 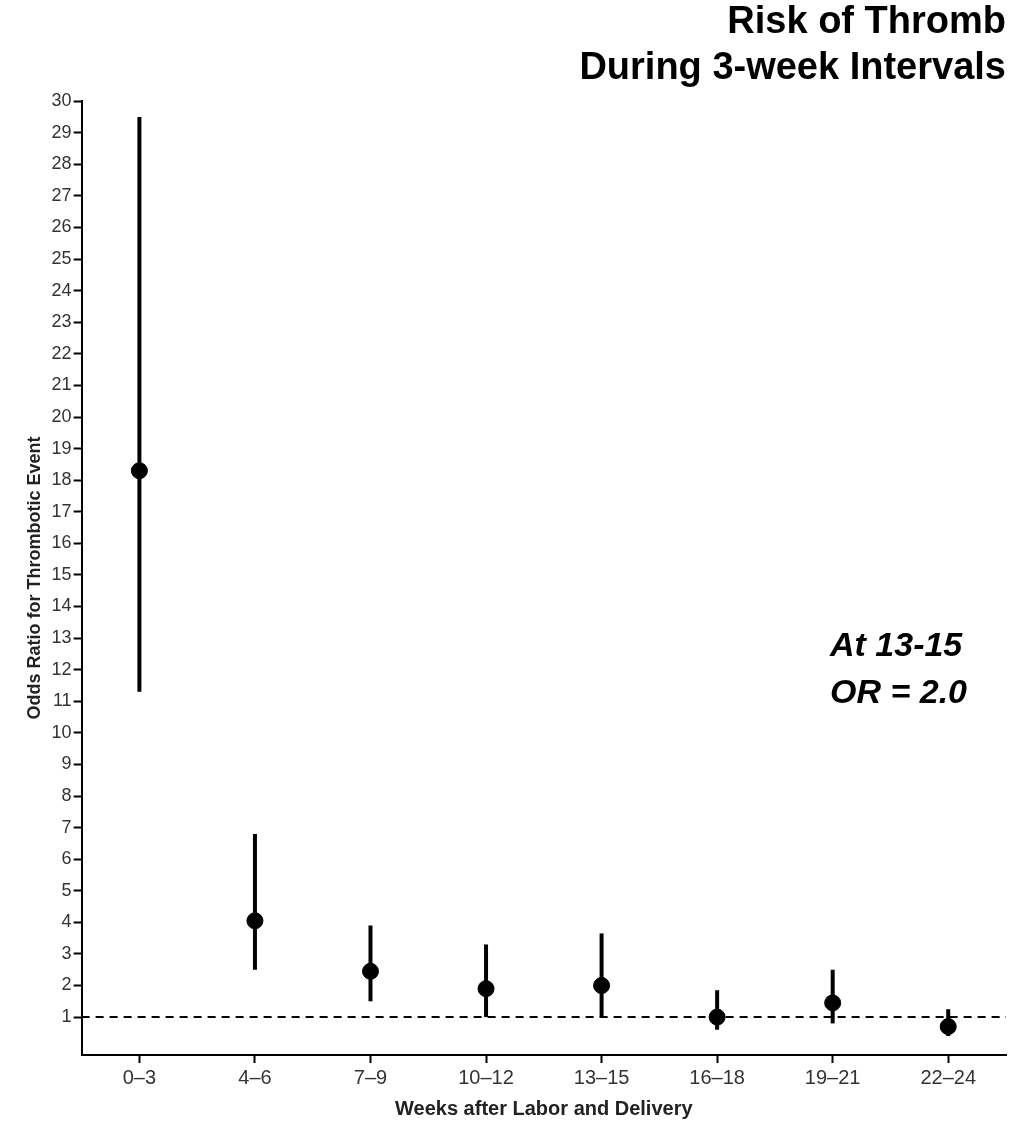 What do you see at coordinates (66, 889) in the screenshot?
I see `y-tick-label: 5` at bounding box center [66, 889].